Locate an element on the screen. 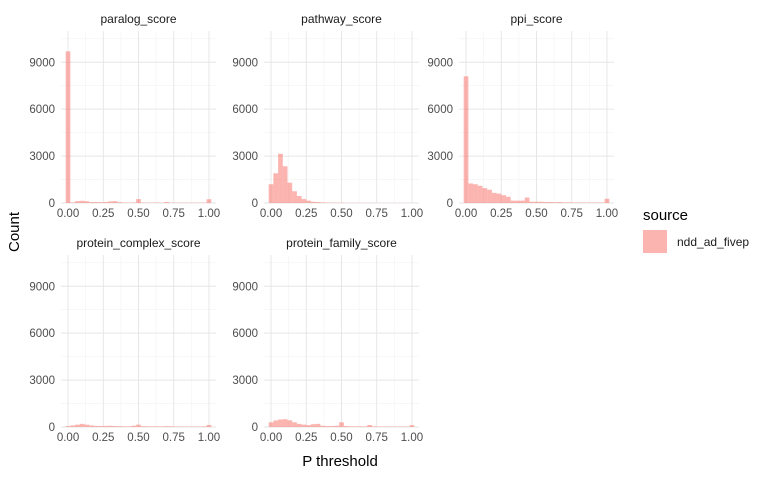 Image resolution: width=770 pixels, height=480 pixels. facet-title: pathway_score is located at coordinates (341, 19).